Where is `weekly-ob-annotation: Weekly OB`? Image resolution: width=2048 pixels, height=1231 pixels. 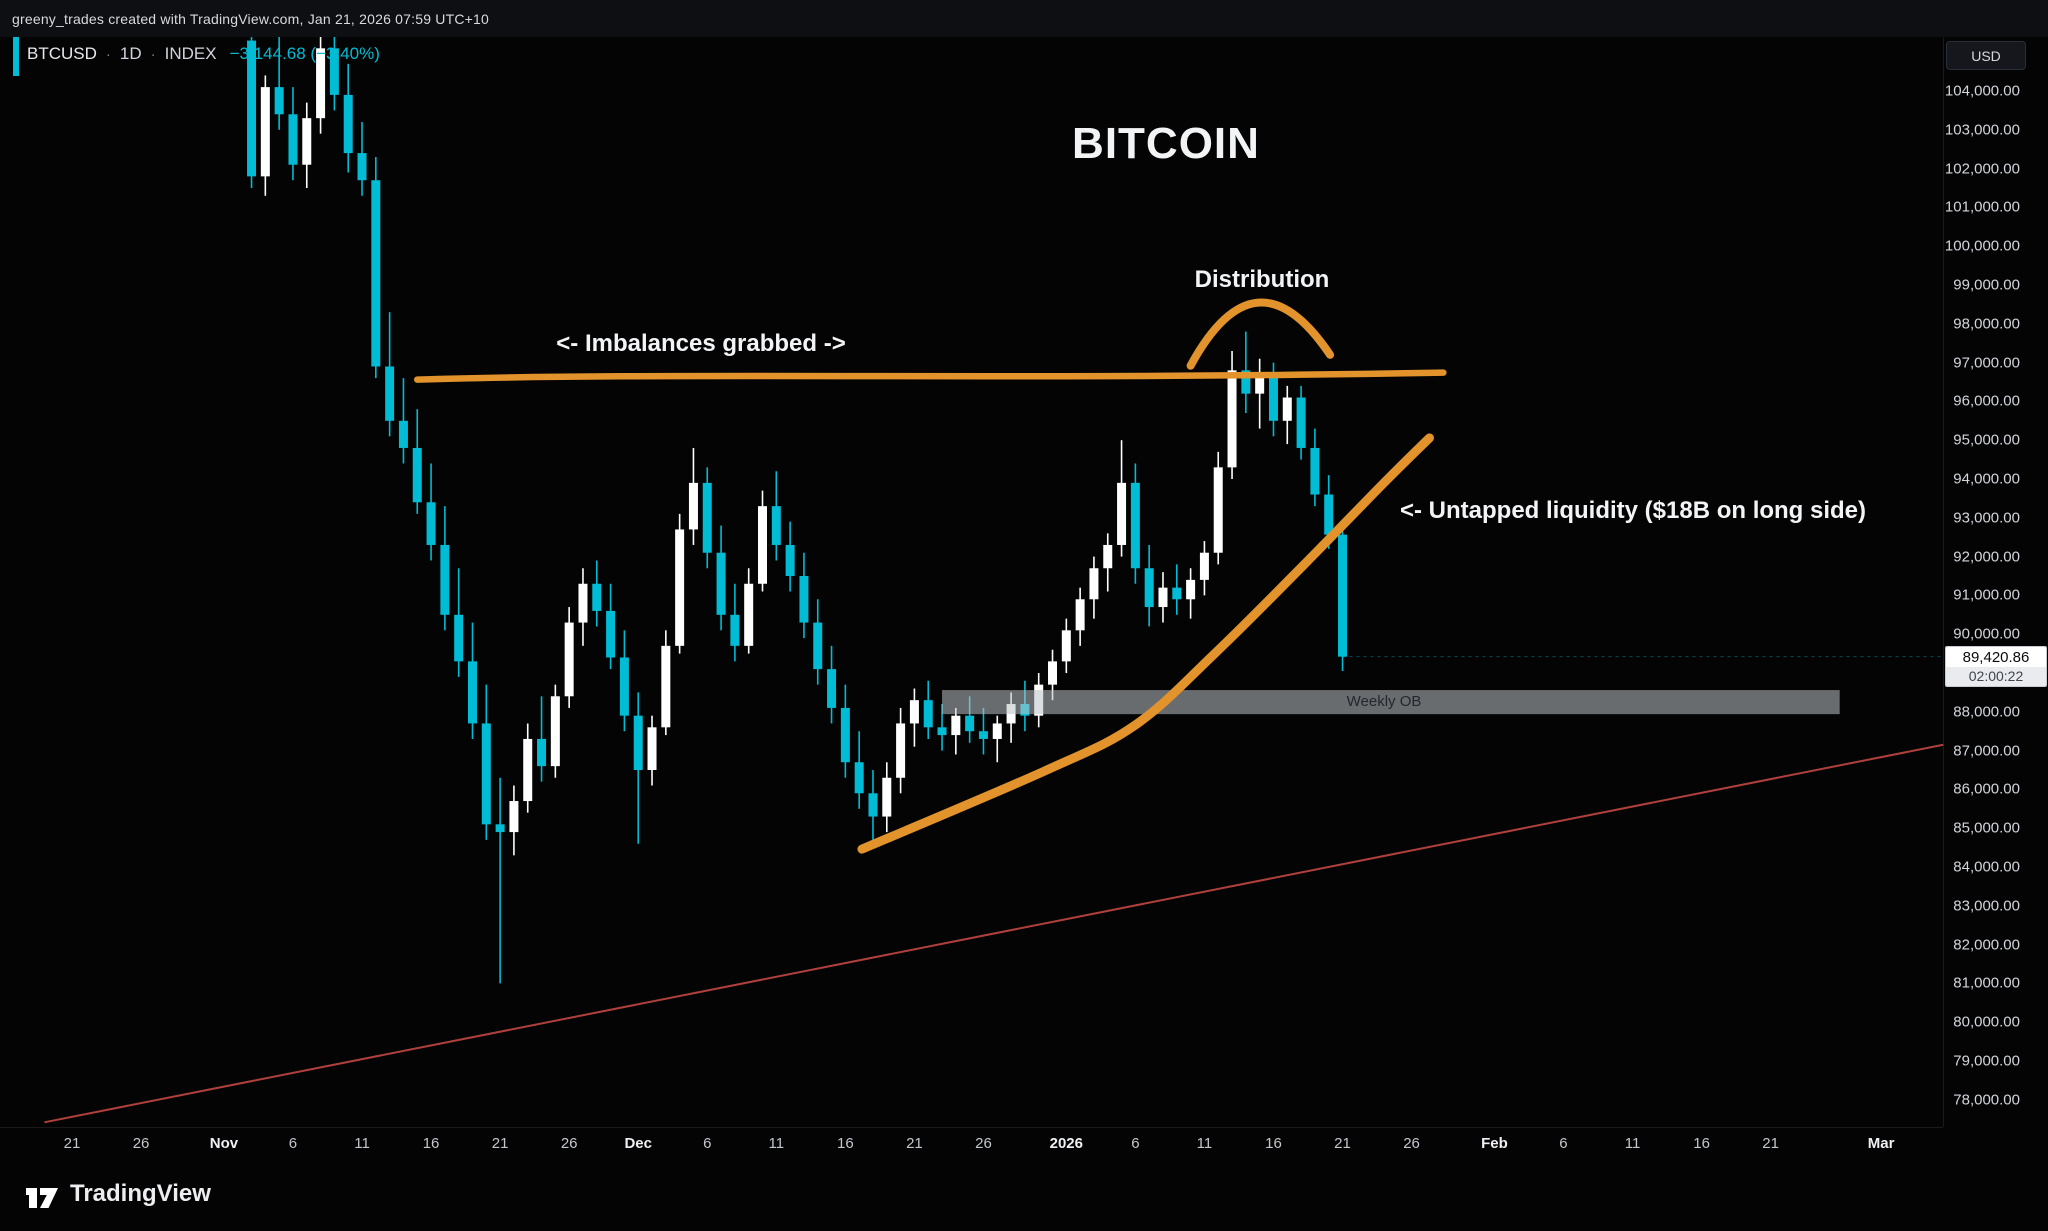
weekly-ob-annotation: Weekly OB is located at coordinates (1384, 701).